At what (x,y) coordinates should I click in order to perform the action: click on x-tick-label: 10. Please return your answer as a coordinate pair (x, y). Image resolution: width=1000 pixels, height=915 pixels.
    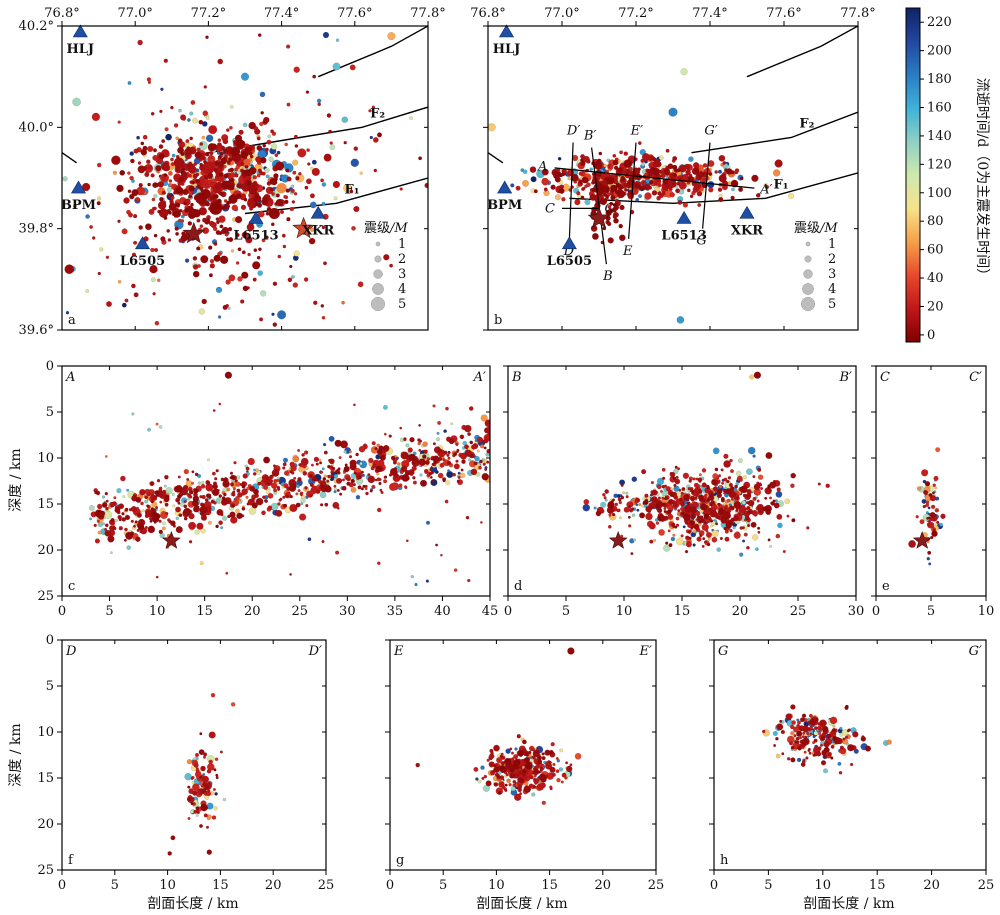
    Looking at the image, I should click on (496, 885).